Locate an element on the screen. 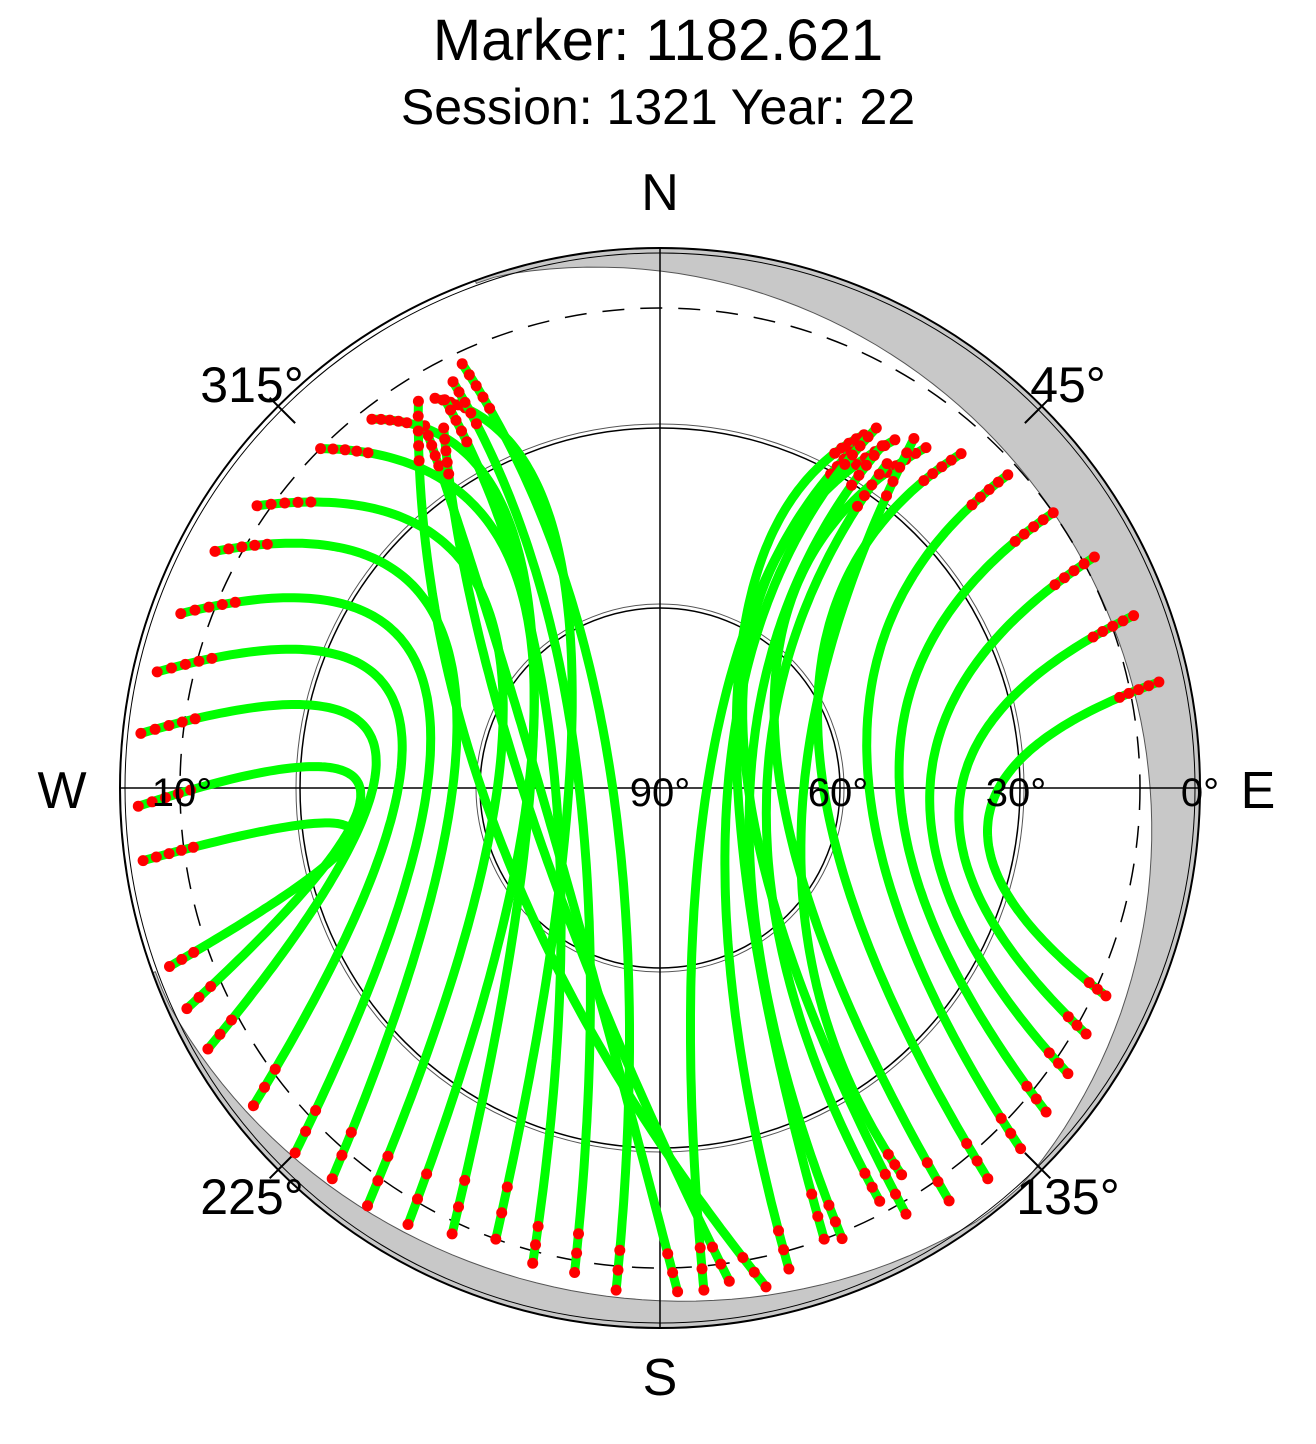  azimuth-label-315: 315° is located at coordinates (251, 385).